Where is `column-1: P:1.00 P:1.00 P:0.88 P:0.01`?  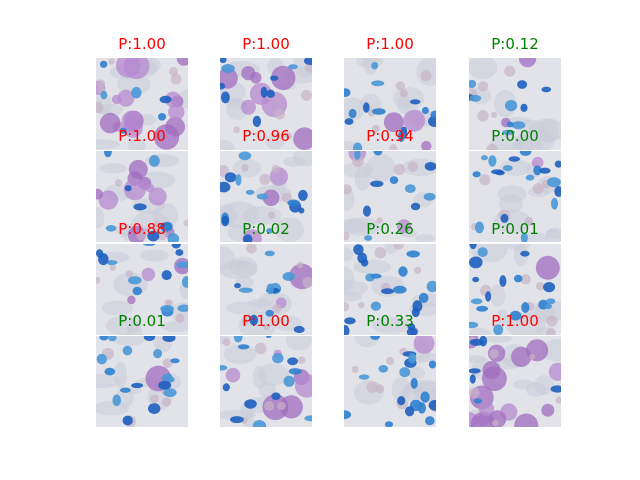 column-1: P:1.00 P:1.00 P:0.88 P:0.01 is located at coordinates (142, 231).